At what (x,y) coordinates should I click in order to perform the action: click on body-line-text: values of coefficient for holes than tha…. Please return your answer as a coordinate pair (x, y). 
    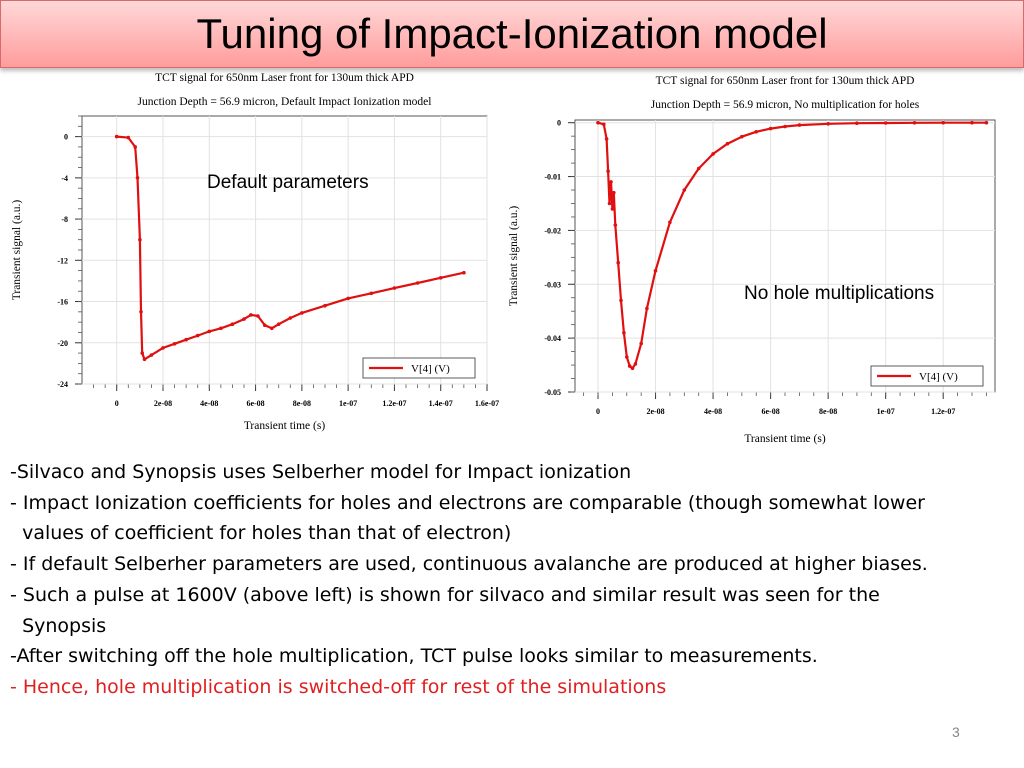
    Looking at the image, I should click on (261, 533).